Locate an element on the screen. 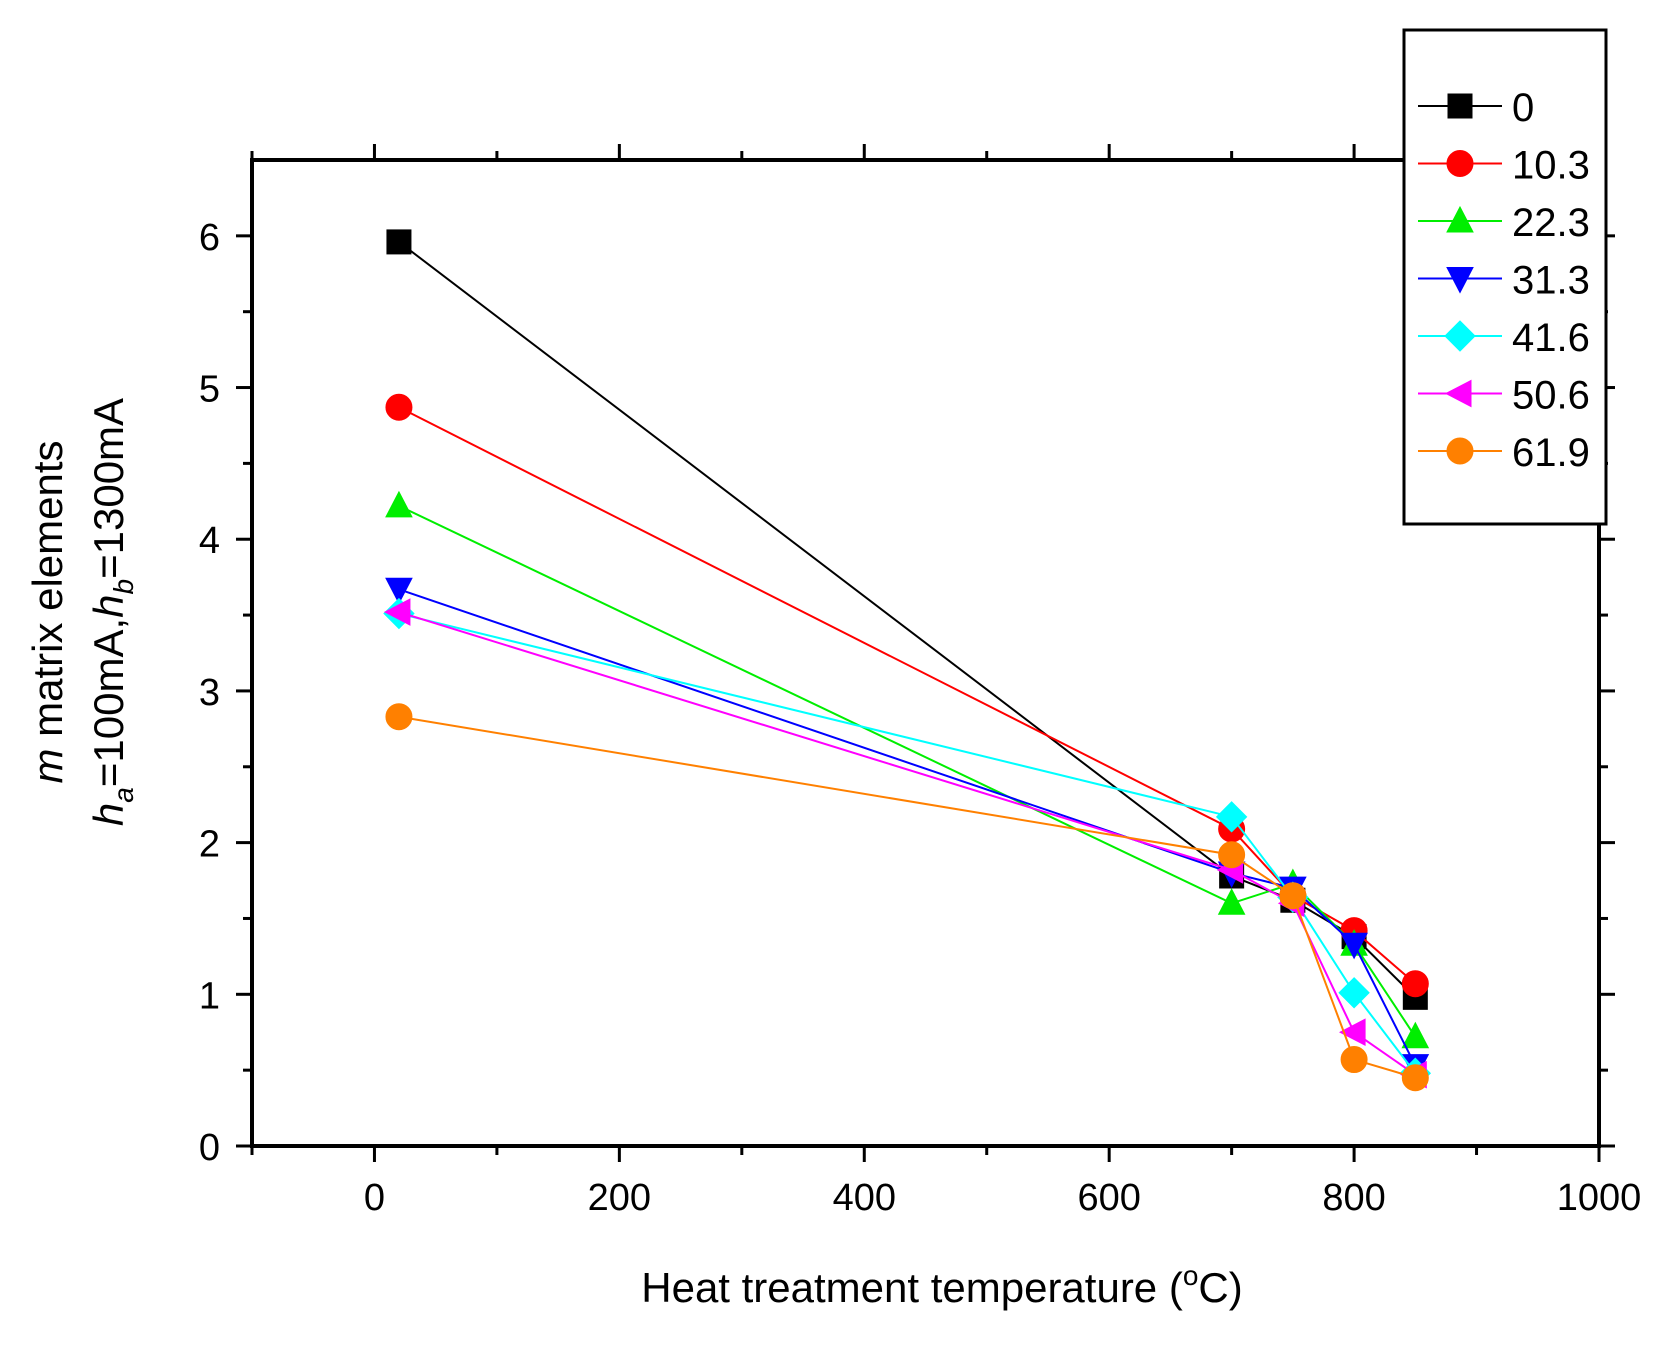  legend-label: 41.6 is located at coordinates (1551, 338).